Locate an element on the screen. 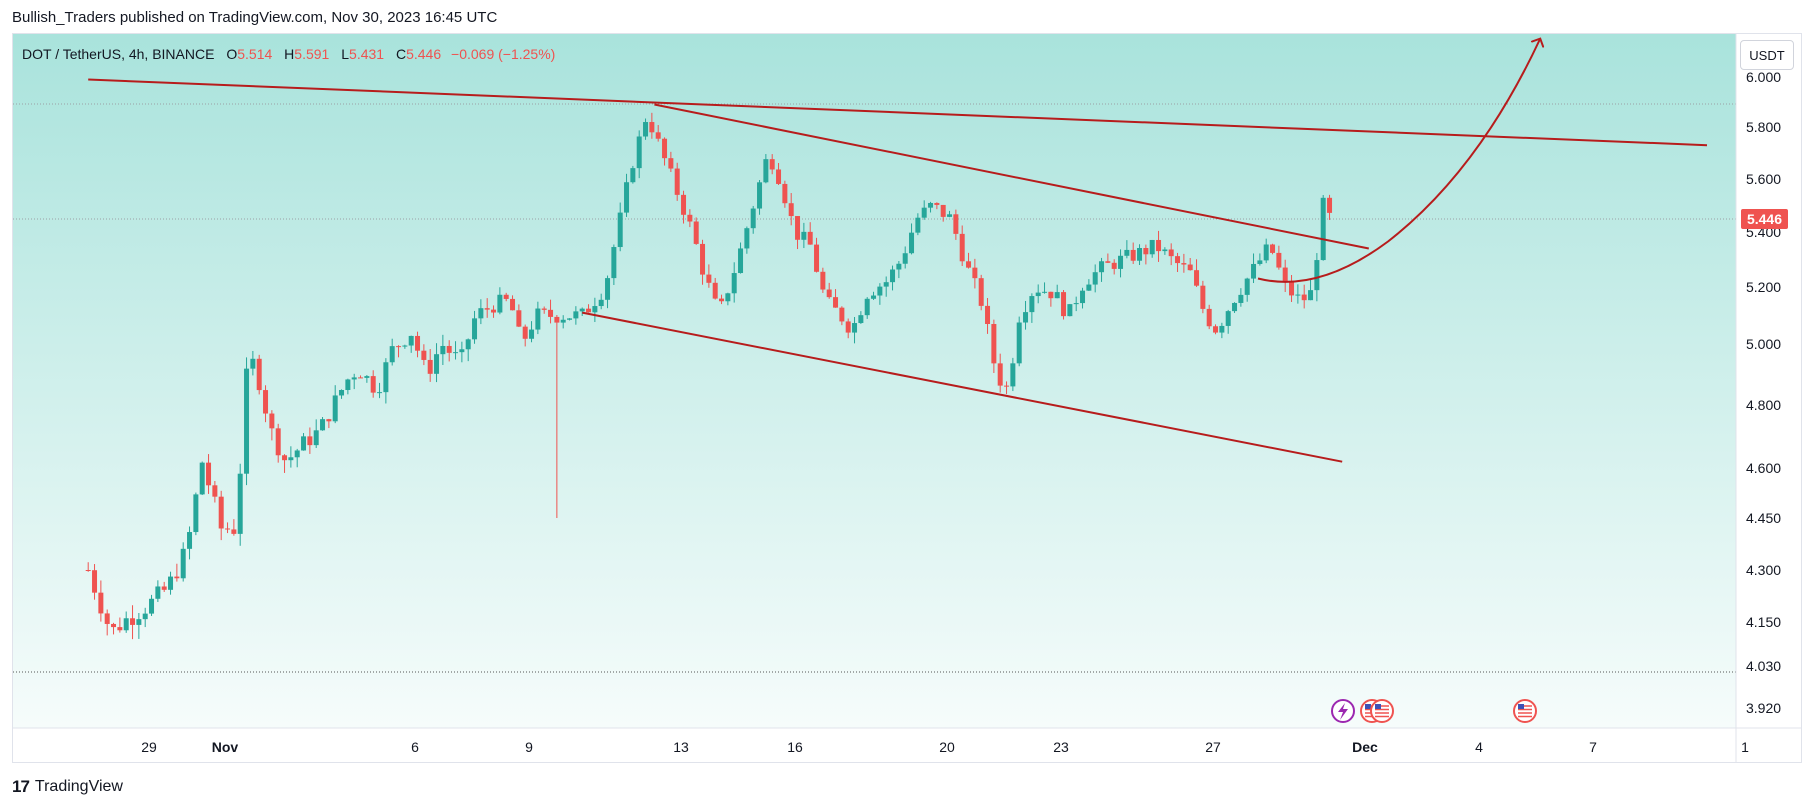  last-price-tag: 5.446 is located at coordinates (1764, 219).